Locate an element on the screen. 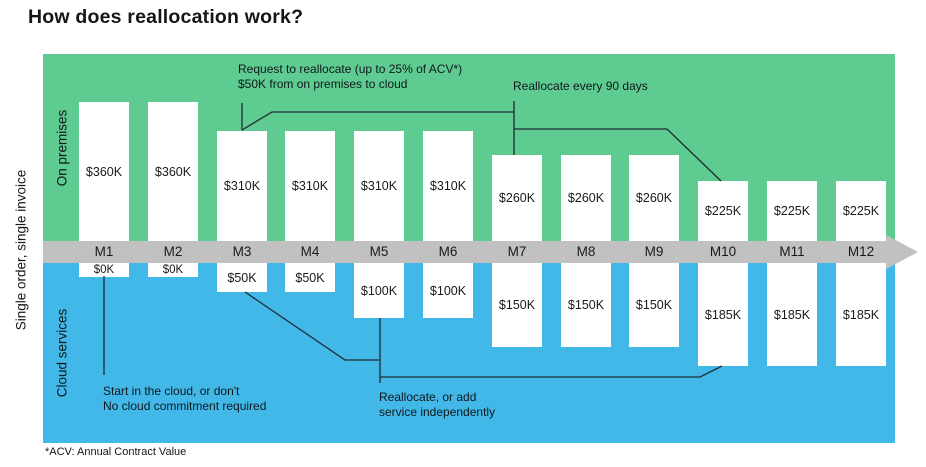 This screenshot has height=467, width=926. month-column-m10: $225K M10 $185K is located at coordinates (723, 233).